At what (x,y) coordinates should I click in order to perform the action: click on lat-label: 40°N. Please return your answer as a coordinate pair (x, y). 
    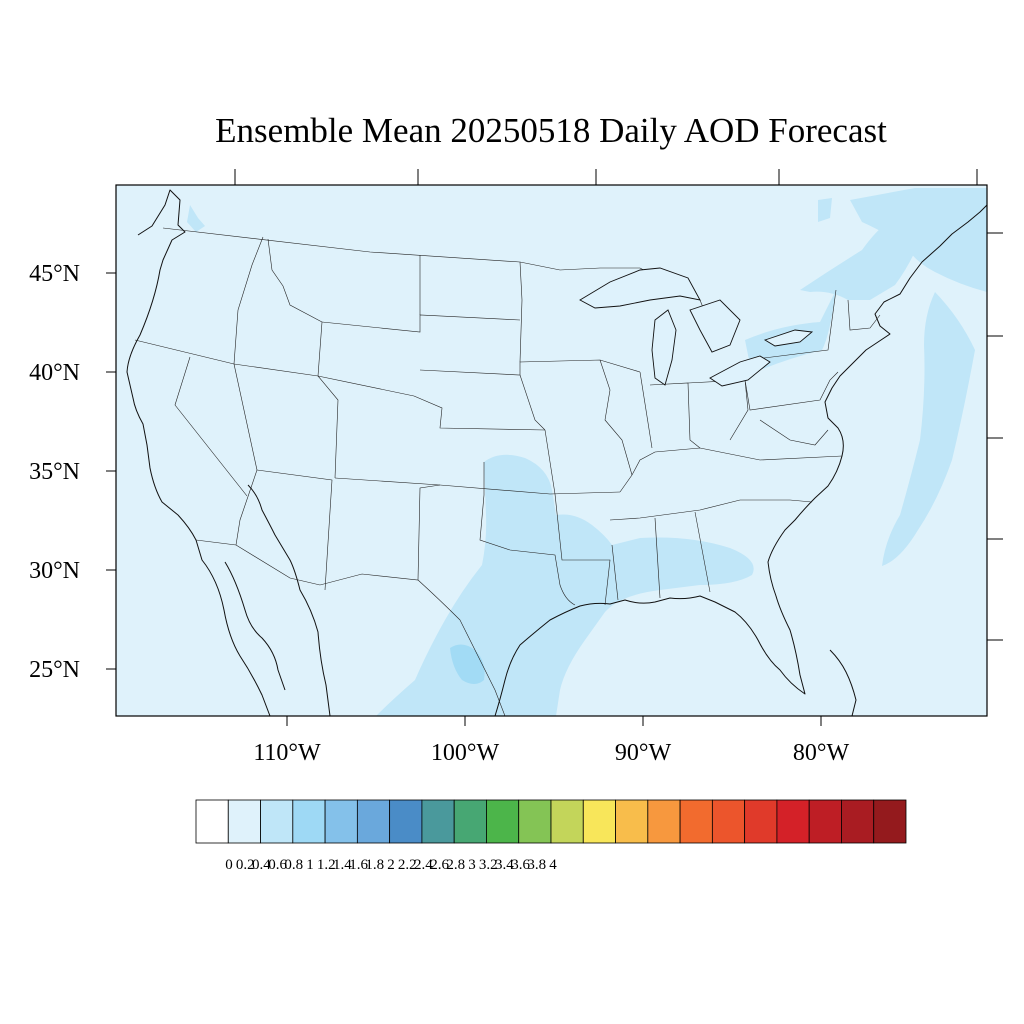
    Looking at the image, I should click on (54, 373).